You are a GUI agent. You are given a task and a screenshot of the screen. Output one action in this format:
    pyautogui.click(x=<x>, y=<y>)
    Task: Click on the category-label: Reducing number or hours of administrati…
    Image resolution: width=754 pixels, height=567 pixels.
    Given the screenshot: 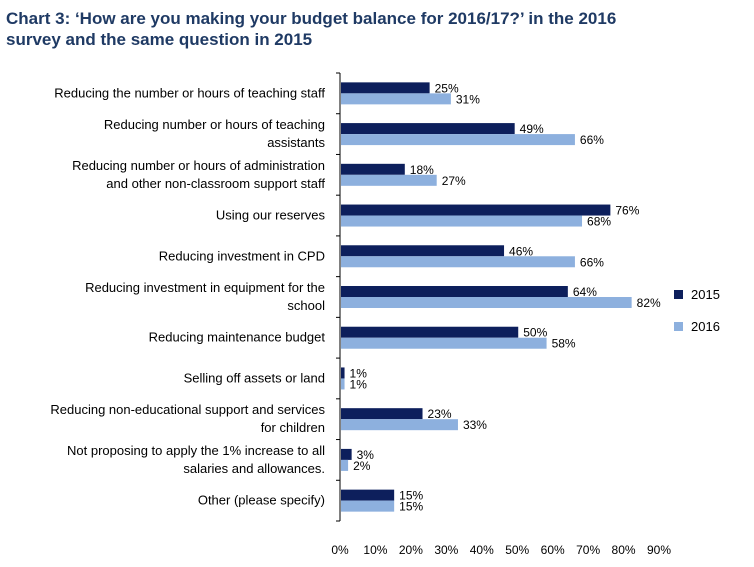 What is the action you would take?
    pyautogui.click(x=198, y=165)
    